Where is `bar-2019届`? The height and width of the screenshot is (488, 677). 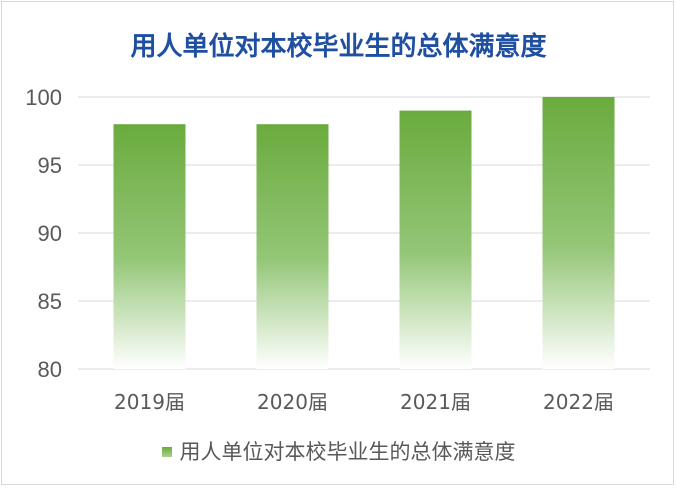
bar-2019届 is located at coordinates (149, 246).